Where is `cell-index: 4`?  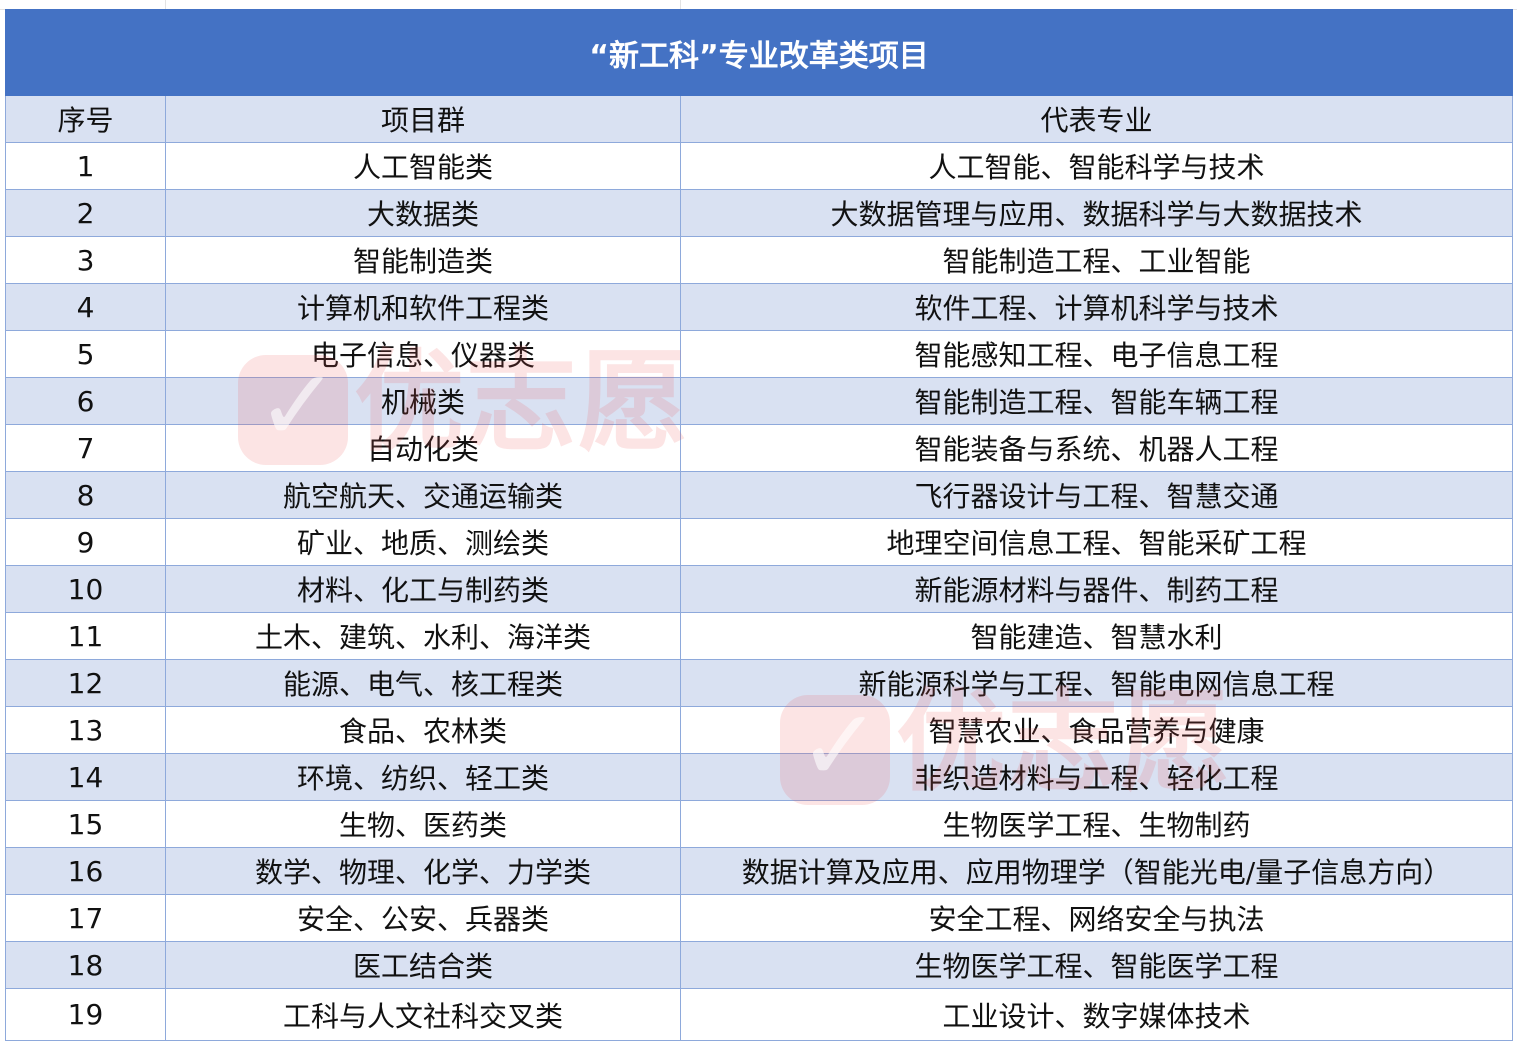 cell-index: 4 is located at coordinates (85, 307).